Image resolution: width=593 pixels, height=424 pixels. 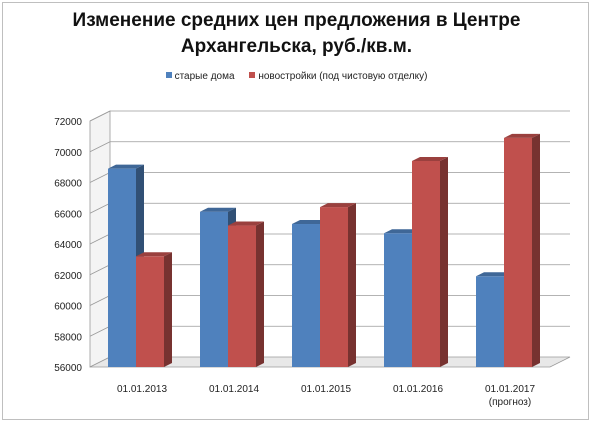 What do you see at coordinates (68, 122) in the screenshot?
I see `y-tick-label: 72000` at bounding box center [68, 122].